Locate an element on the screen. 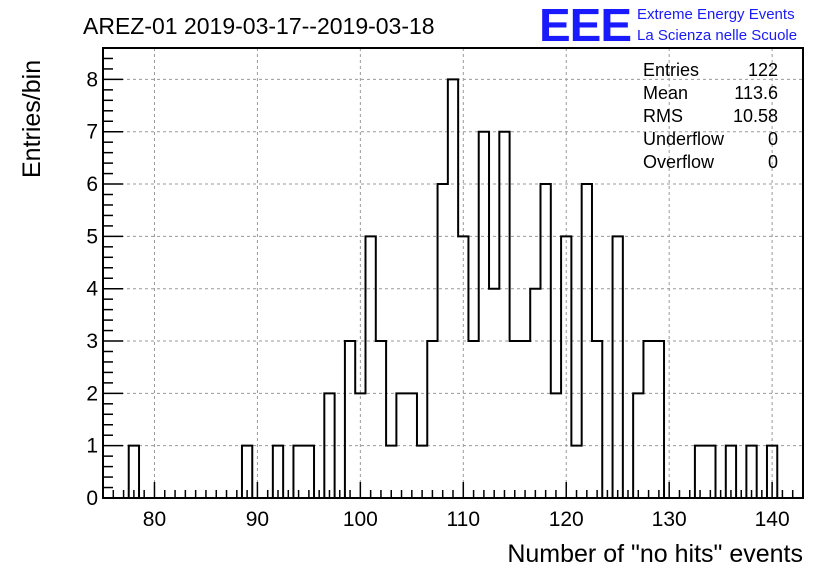 Image resolution: width=836 pixels, height=572 pixels. stat-entries-value: 122 is located at coordinates (763, 70).